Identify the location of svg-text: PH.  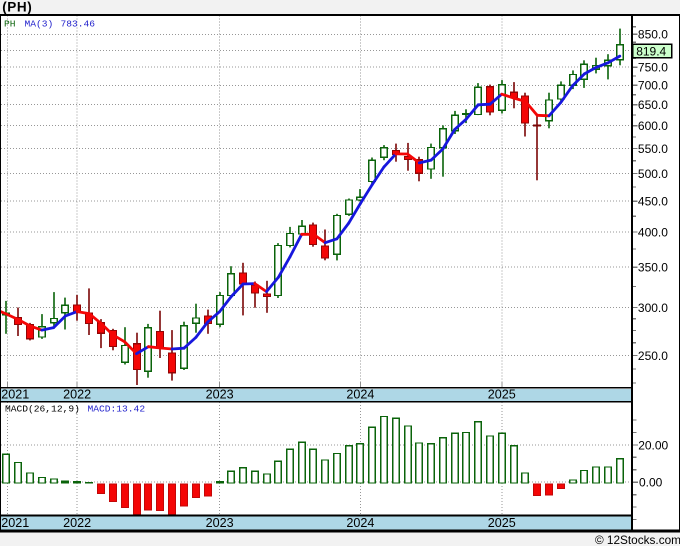
(10, 24).